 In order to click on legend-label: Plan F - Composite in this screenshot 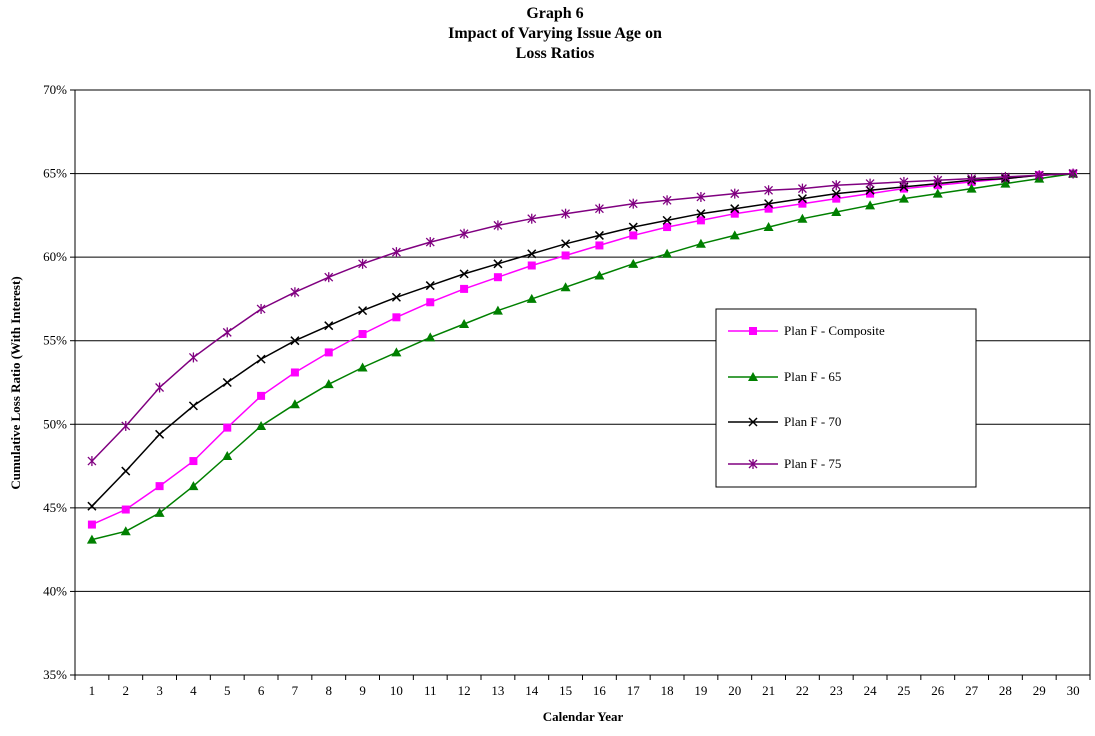, I will do `click(834, 330)`.